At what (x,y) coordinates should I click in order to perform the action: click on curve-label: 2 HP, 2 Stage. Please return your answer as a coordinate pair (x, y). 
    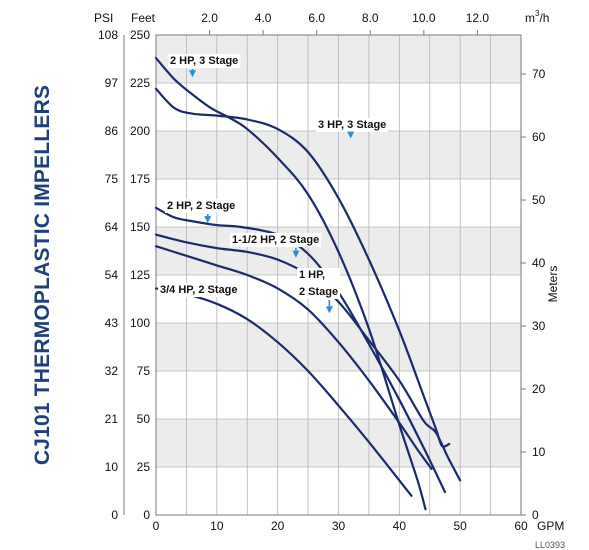
    Looking at the image, I should click on (201, 206).